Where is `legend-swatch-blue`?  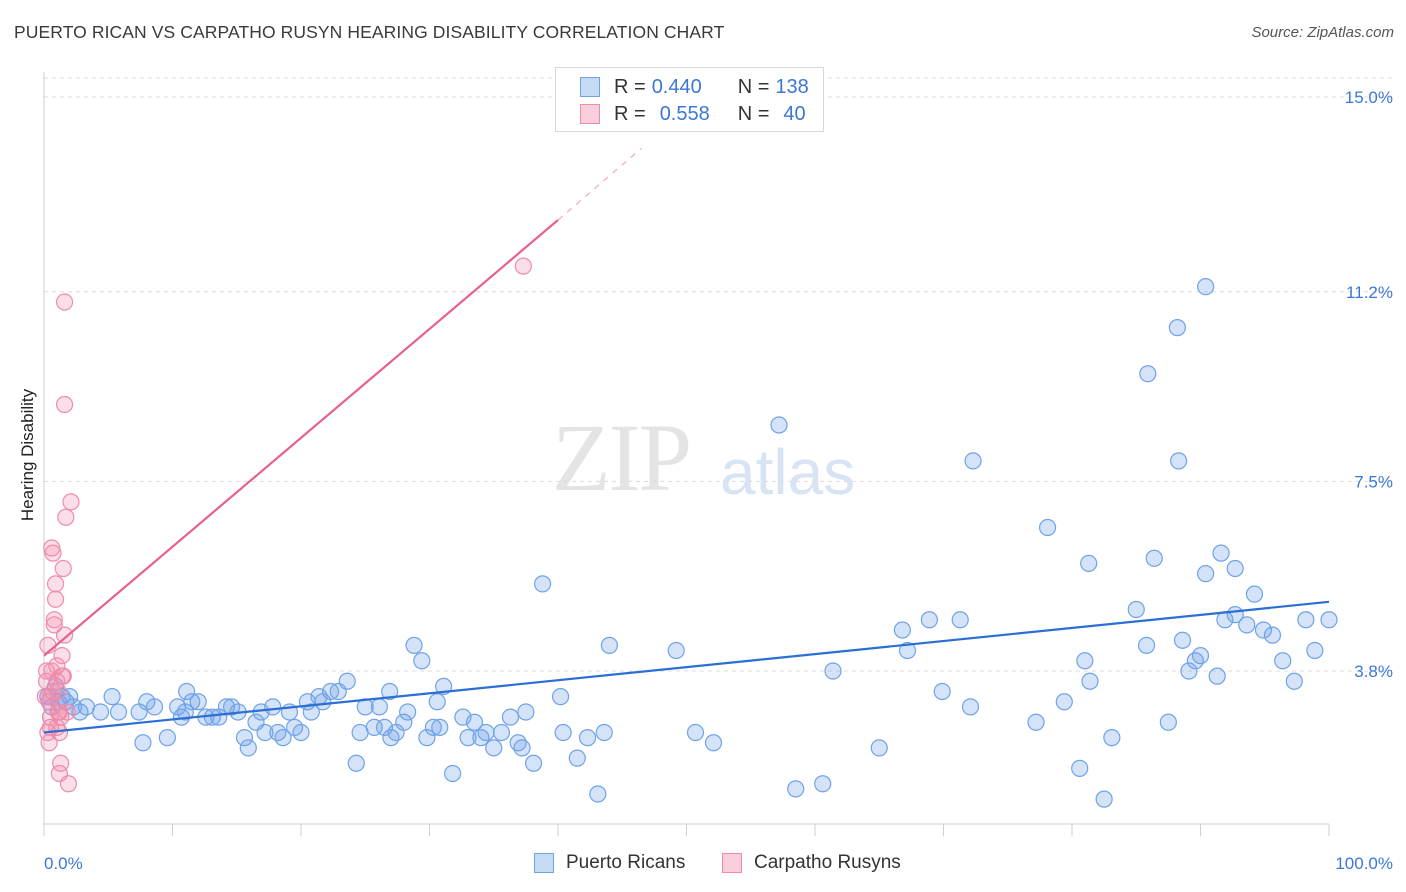 legend-swatch-blue is located at coordinates (590, 87).